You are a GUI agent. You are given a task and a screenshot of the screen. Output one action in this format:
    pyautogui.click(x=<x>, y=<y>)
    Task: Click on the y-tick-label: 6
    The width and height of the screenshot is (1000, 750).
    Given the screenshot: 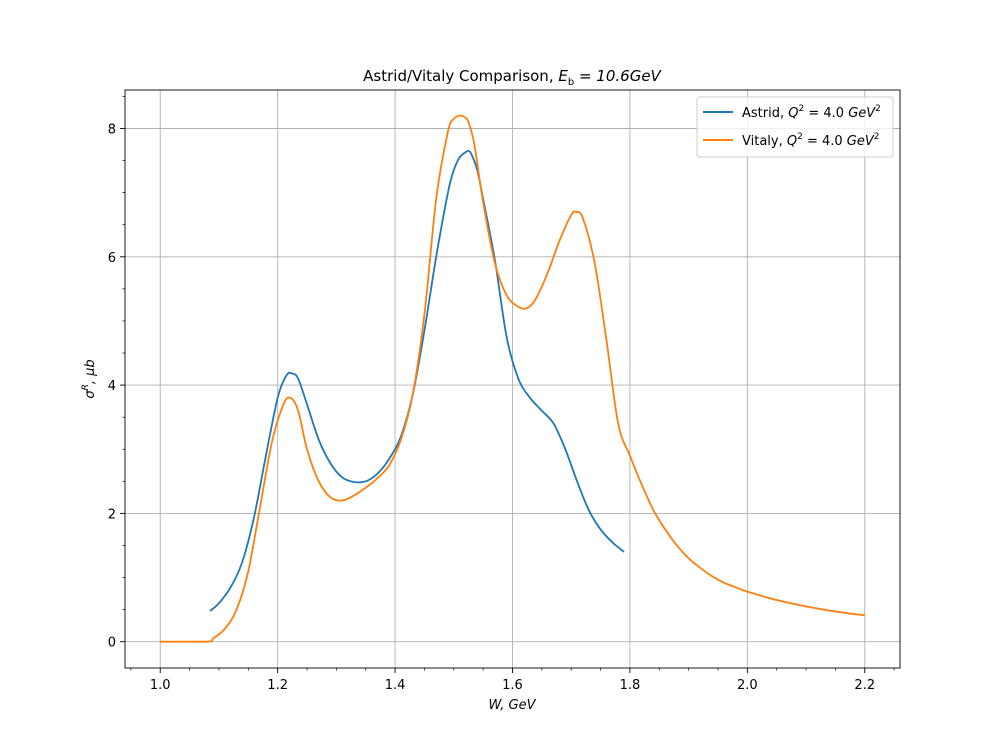 What is the action you would take?
    pyautogui.click(x=112, y=258)
    